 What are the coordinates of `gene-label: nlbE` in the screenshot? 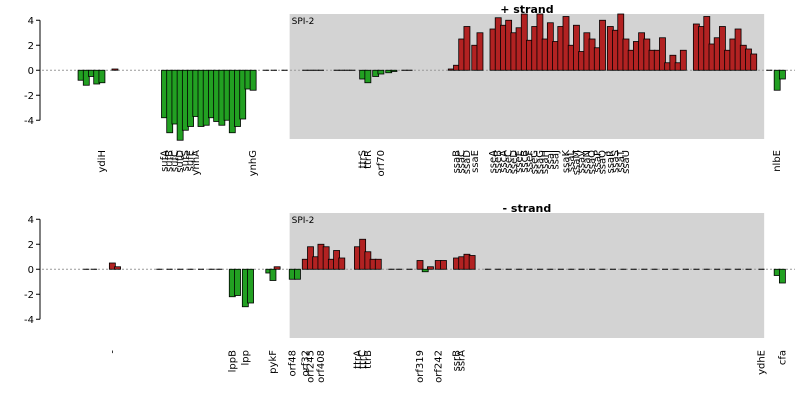 It's located at (777, 161).